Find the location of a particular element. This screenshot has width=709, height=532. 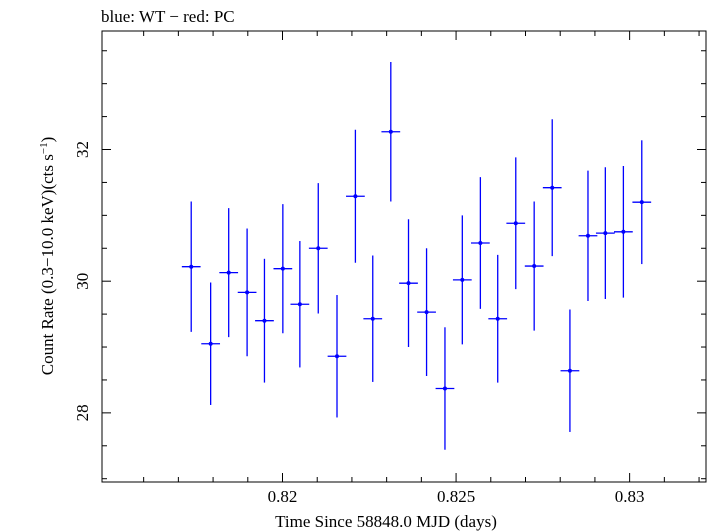

chart-title: blue: WT − red: PC is located at coordinates (168, 16).